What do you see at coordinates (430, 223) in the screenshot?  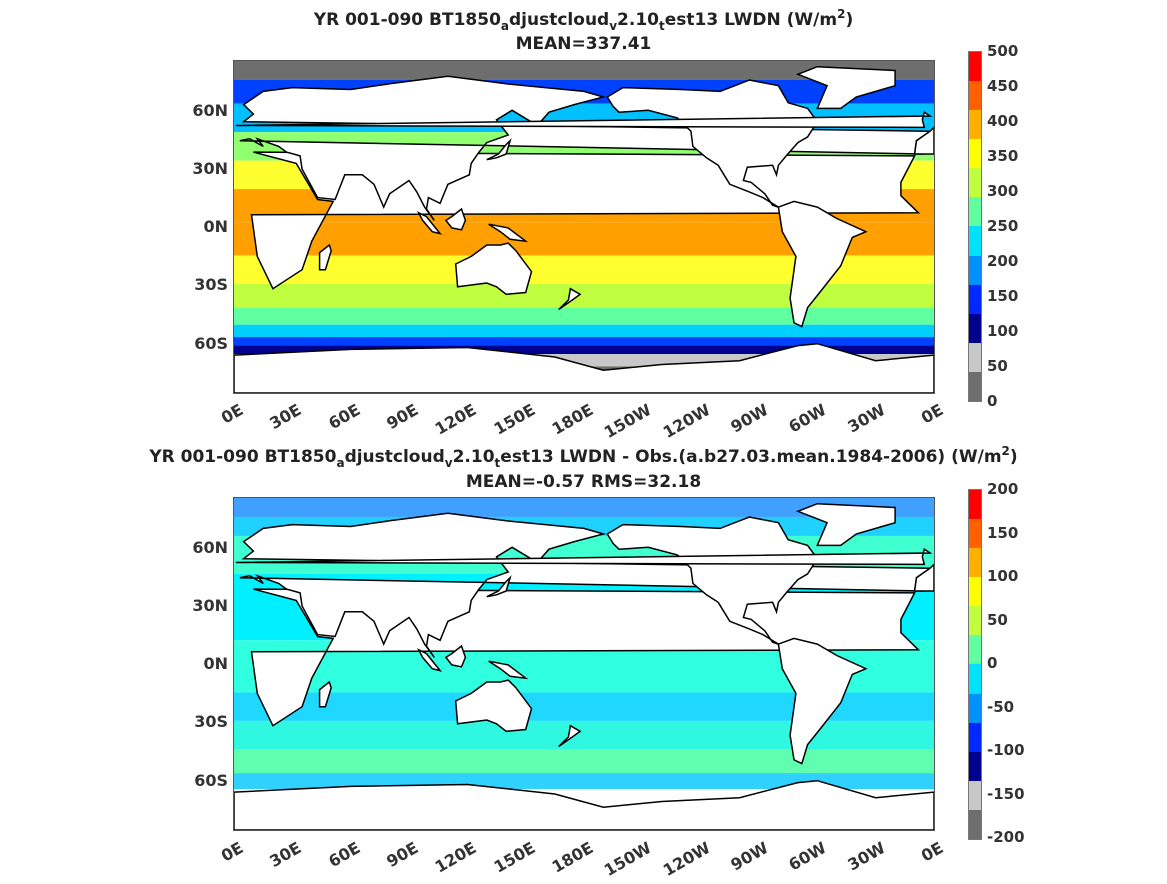 I see `land-sumatra` at bounding box center [430, 223].